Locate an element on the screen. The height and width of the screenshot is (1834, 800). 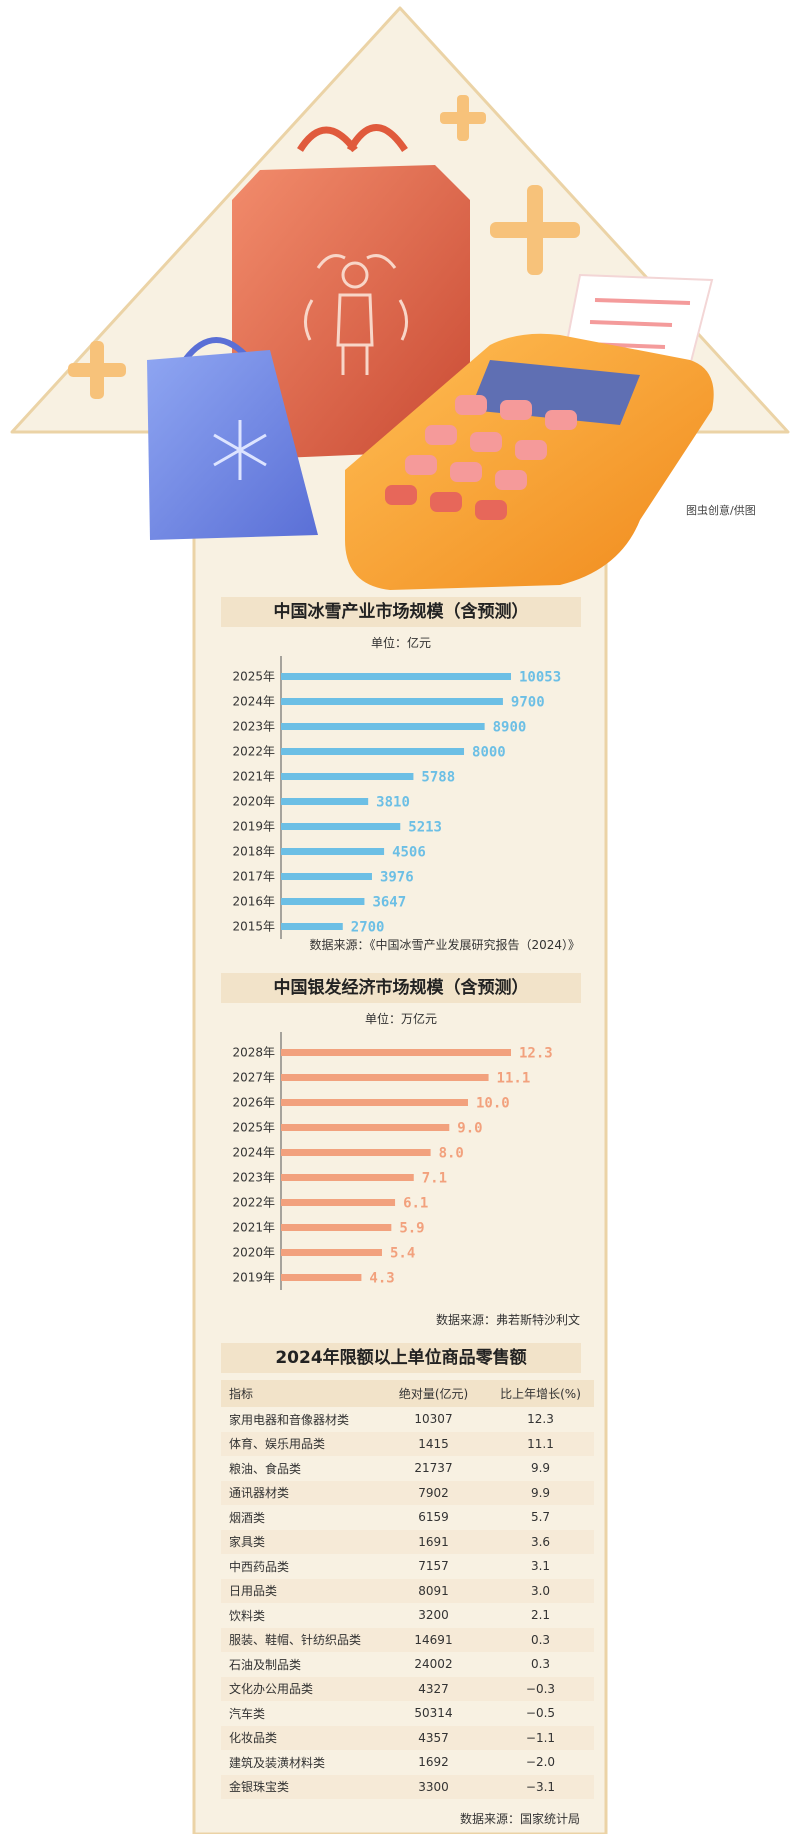
snow-year-label: 2015年 is located at coordinates (253, 927).